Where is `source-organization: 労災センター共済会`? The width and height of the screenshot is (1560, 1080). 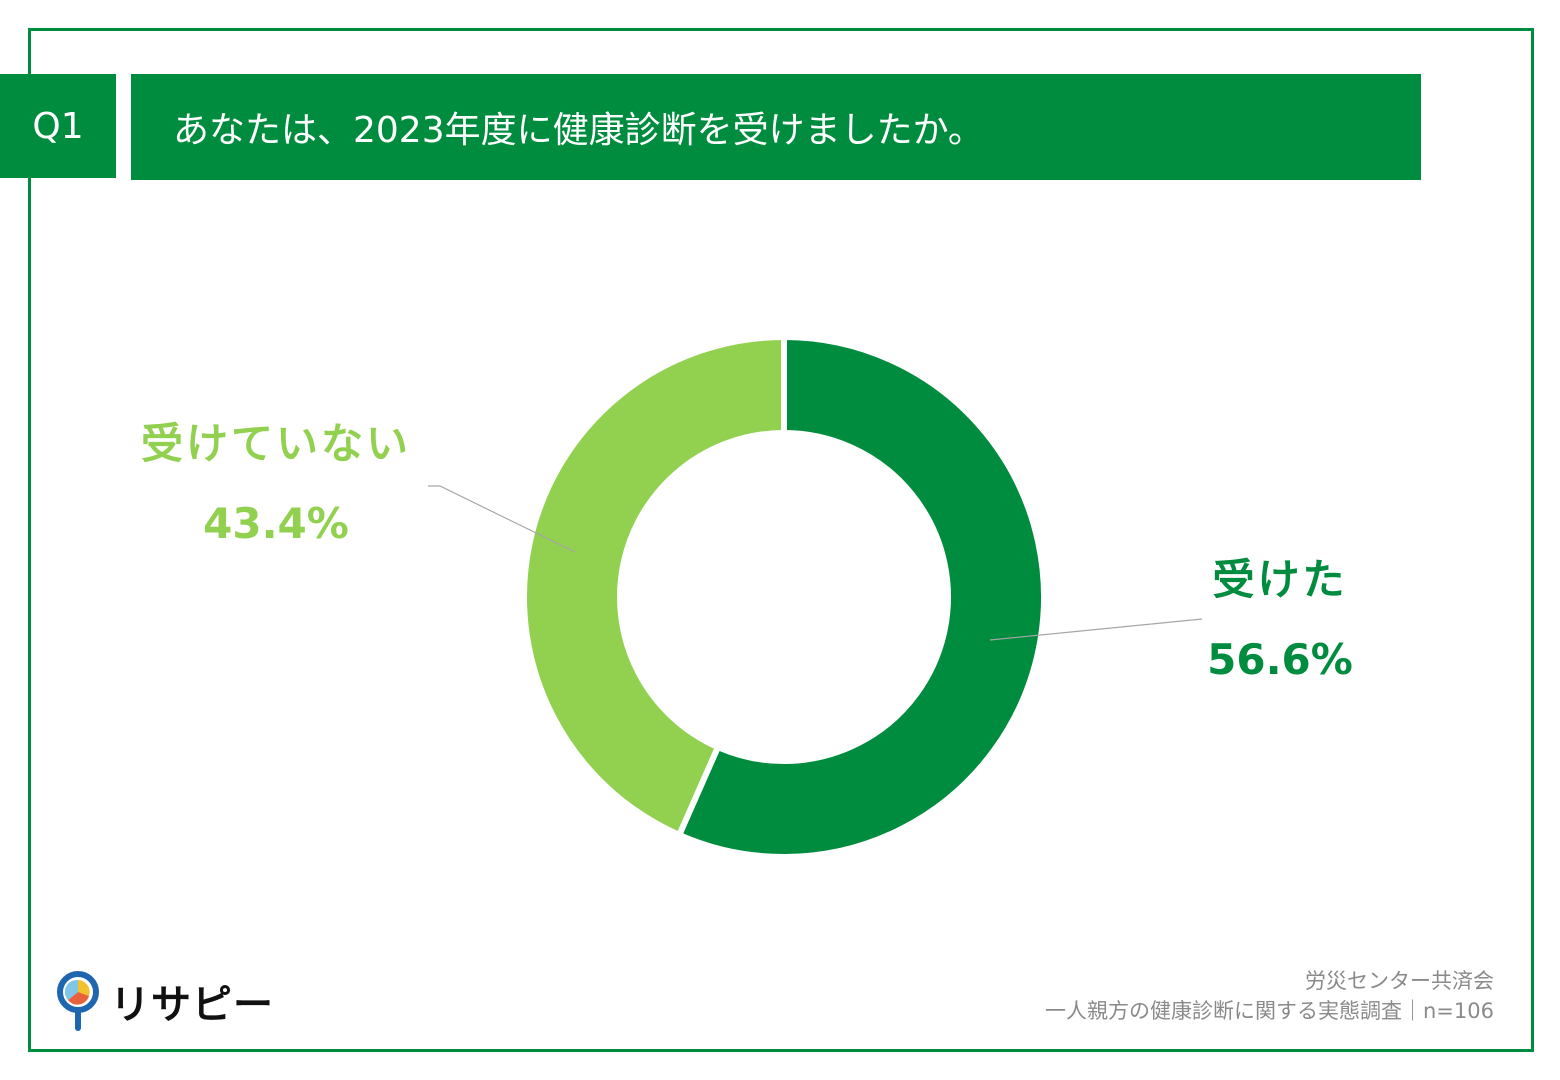
source-organization: 労災センター共済会 is located at coordinates (1399, 981).